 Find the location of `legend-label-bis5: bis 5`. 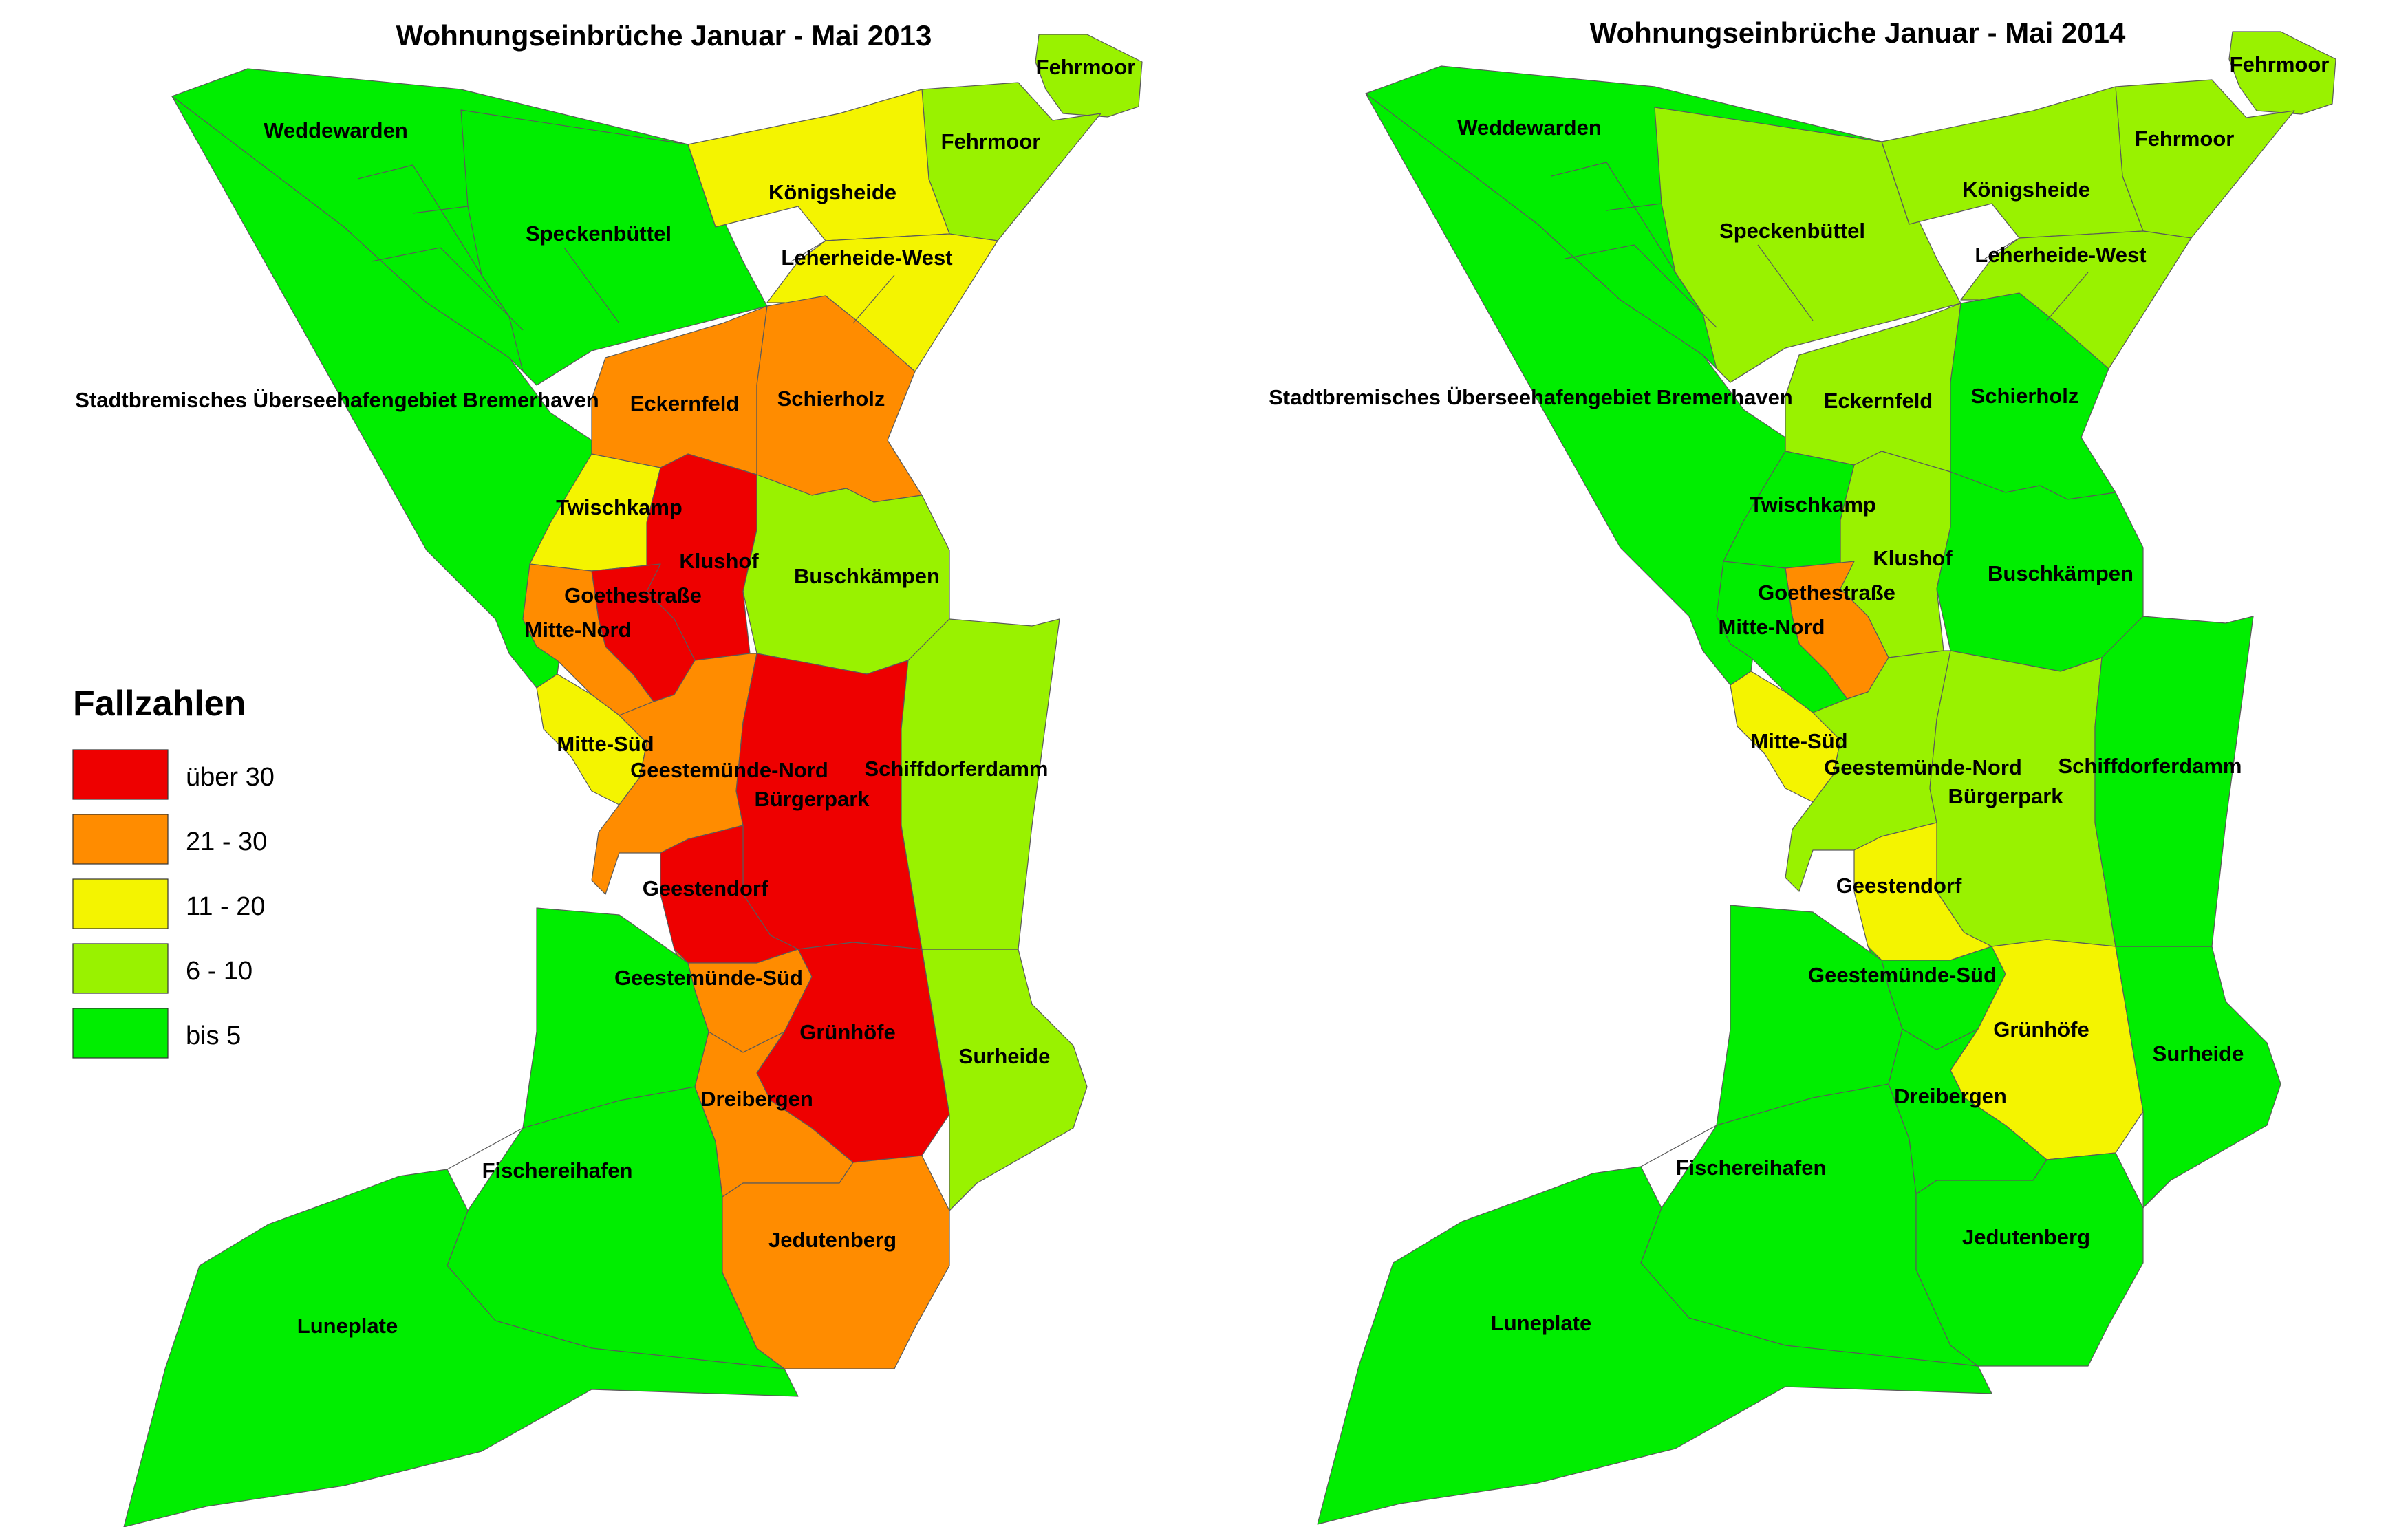

legend-label-bis5: bis 5 is located at coordinates (213, 1035).